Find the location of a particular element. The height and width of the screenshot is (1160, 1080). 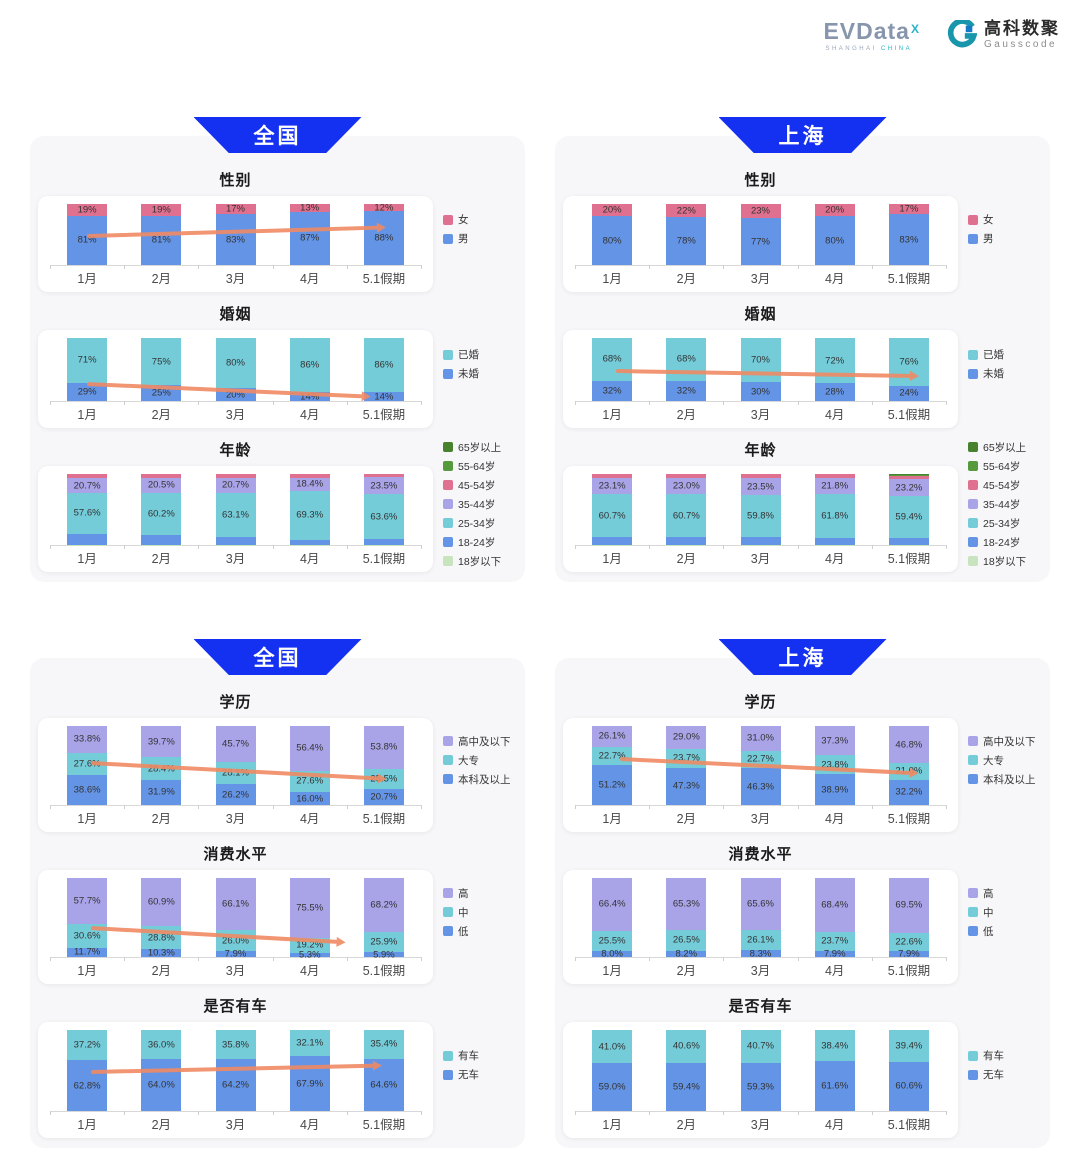

bar-label: 38.9% is located at coordinates (835, 789).